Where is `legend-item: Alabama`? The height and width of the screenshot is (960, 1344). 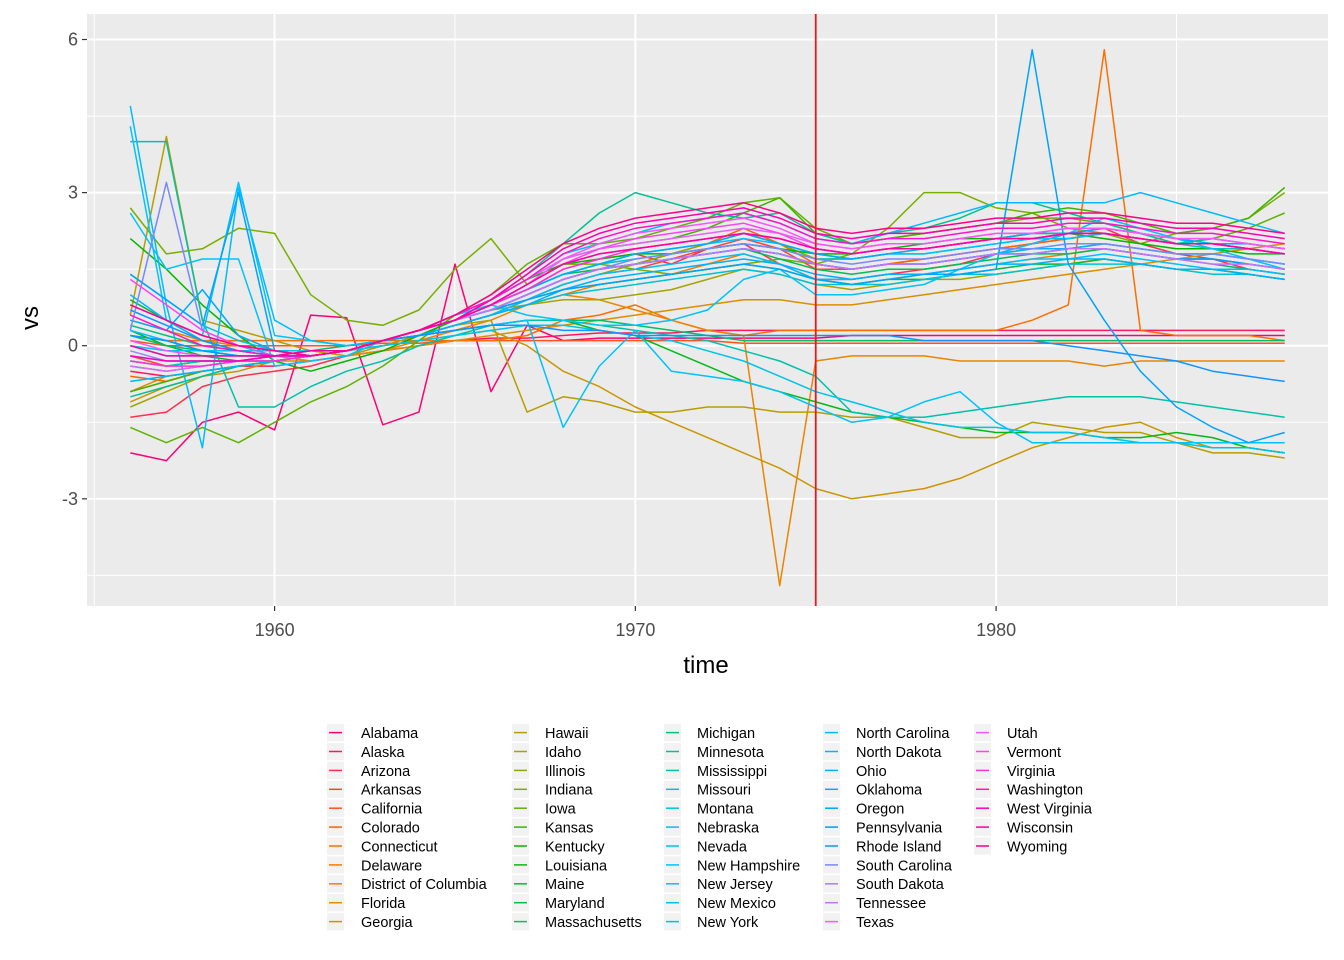 legend-item: Alabama is located at coordinates (373, 733).